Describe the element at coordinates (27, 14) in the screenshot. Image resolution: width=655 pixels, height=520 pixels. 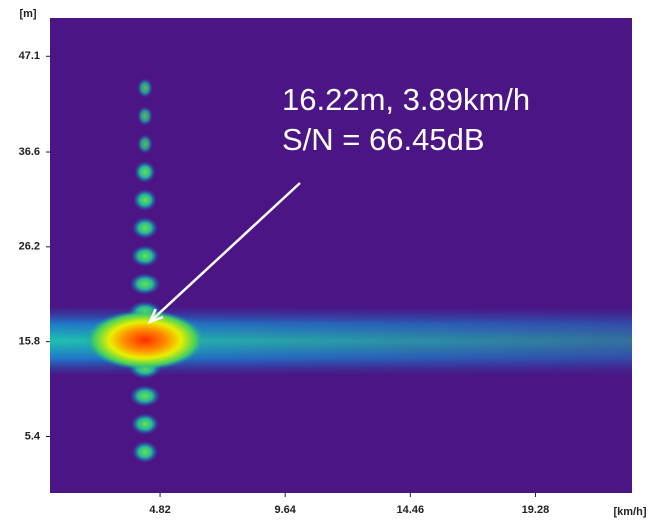
I see `y-axis-label: [m]` at that location.